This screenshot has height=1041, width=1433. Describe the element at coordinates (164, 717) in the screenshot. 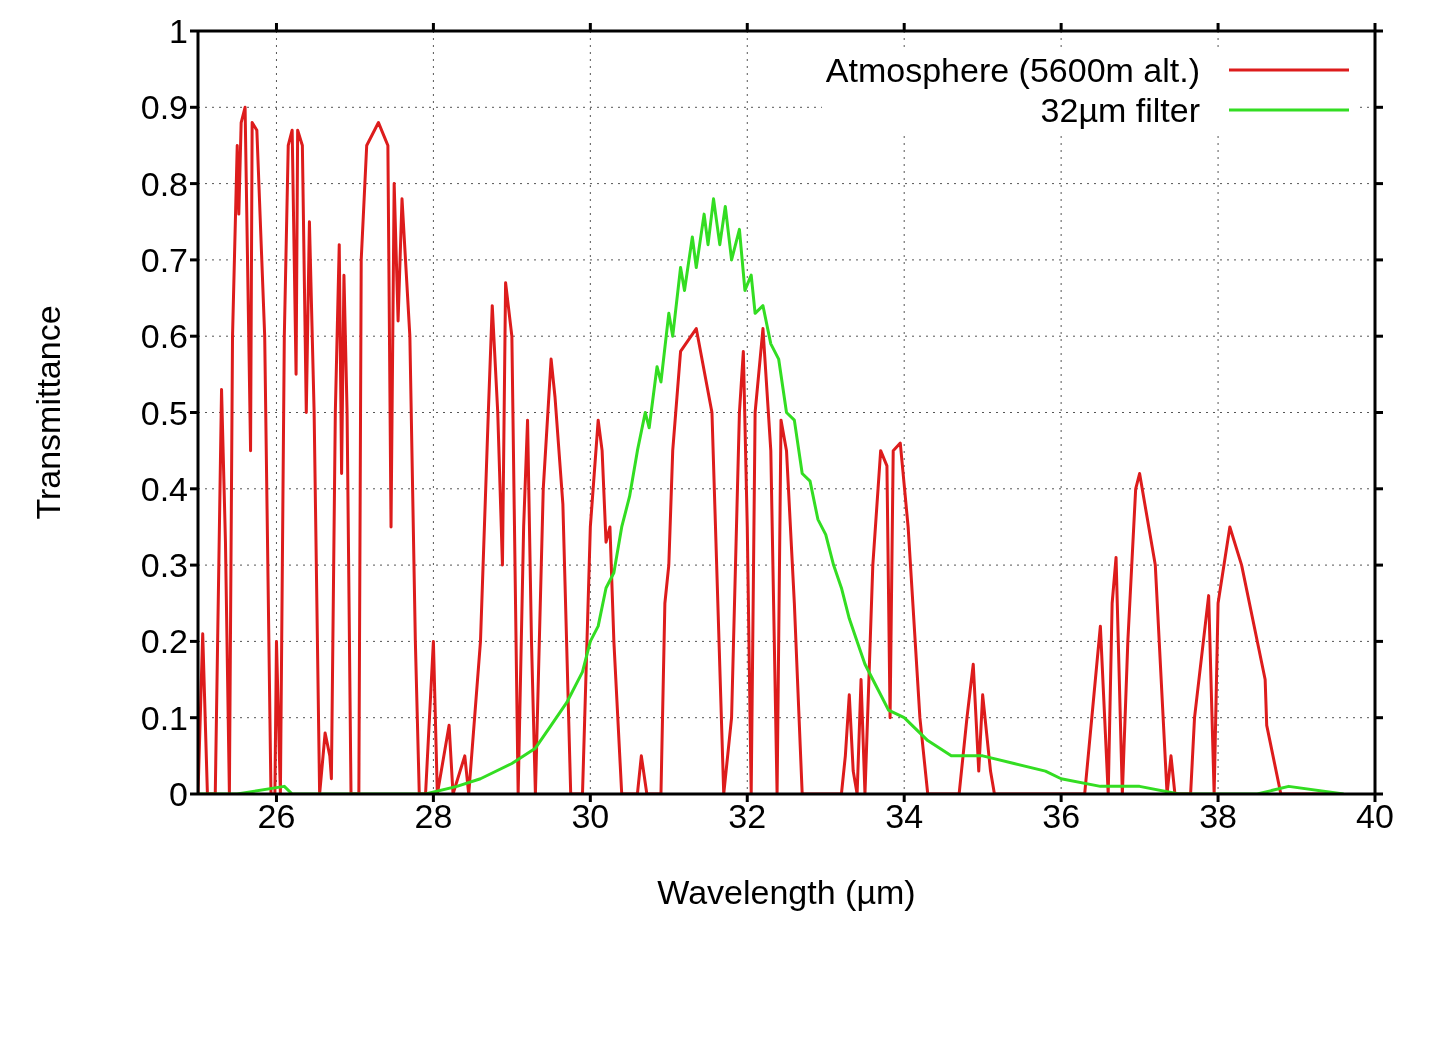

I see `y-tick-label: 0.1` at that location.